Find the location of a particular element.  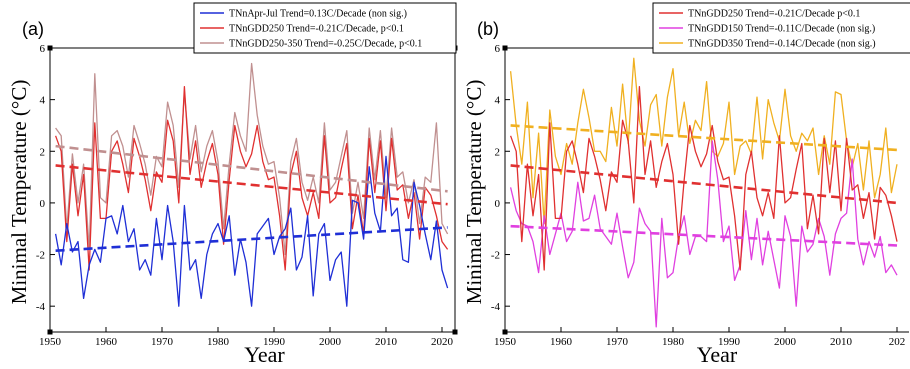

x-tick-label: 2020 is located at coordinates (442, 342).